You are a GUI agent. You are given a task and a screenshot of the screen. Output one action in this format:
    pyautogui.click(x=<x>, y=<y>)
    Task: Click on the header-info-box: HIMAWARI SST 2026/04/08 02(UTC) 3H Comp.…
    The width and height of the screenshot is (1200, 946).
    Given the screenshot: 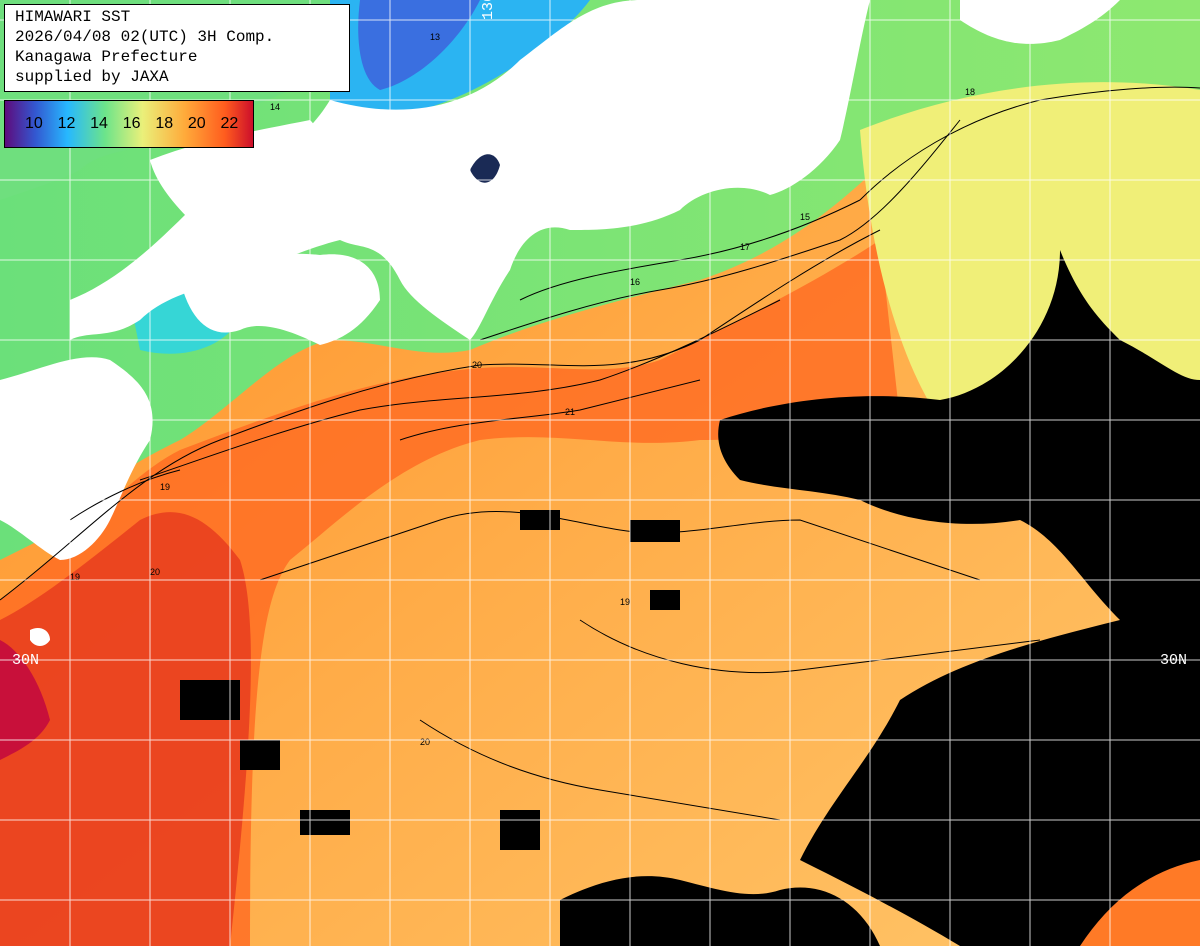 What is the action you would take?
    pyautogui.click(x=177, y=48)
    